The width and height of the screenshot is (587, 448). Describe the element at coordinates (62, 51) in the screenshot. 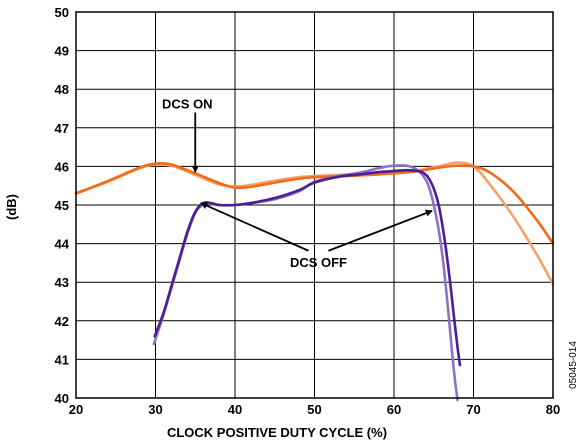

I see `y-tick-label: 49` at that location.